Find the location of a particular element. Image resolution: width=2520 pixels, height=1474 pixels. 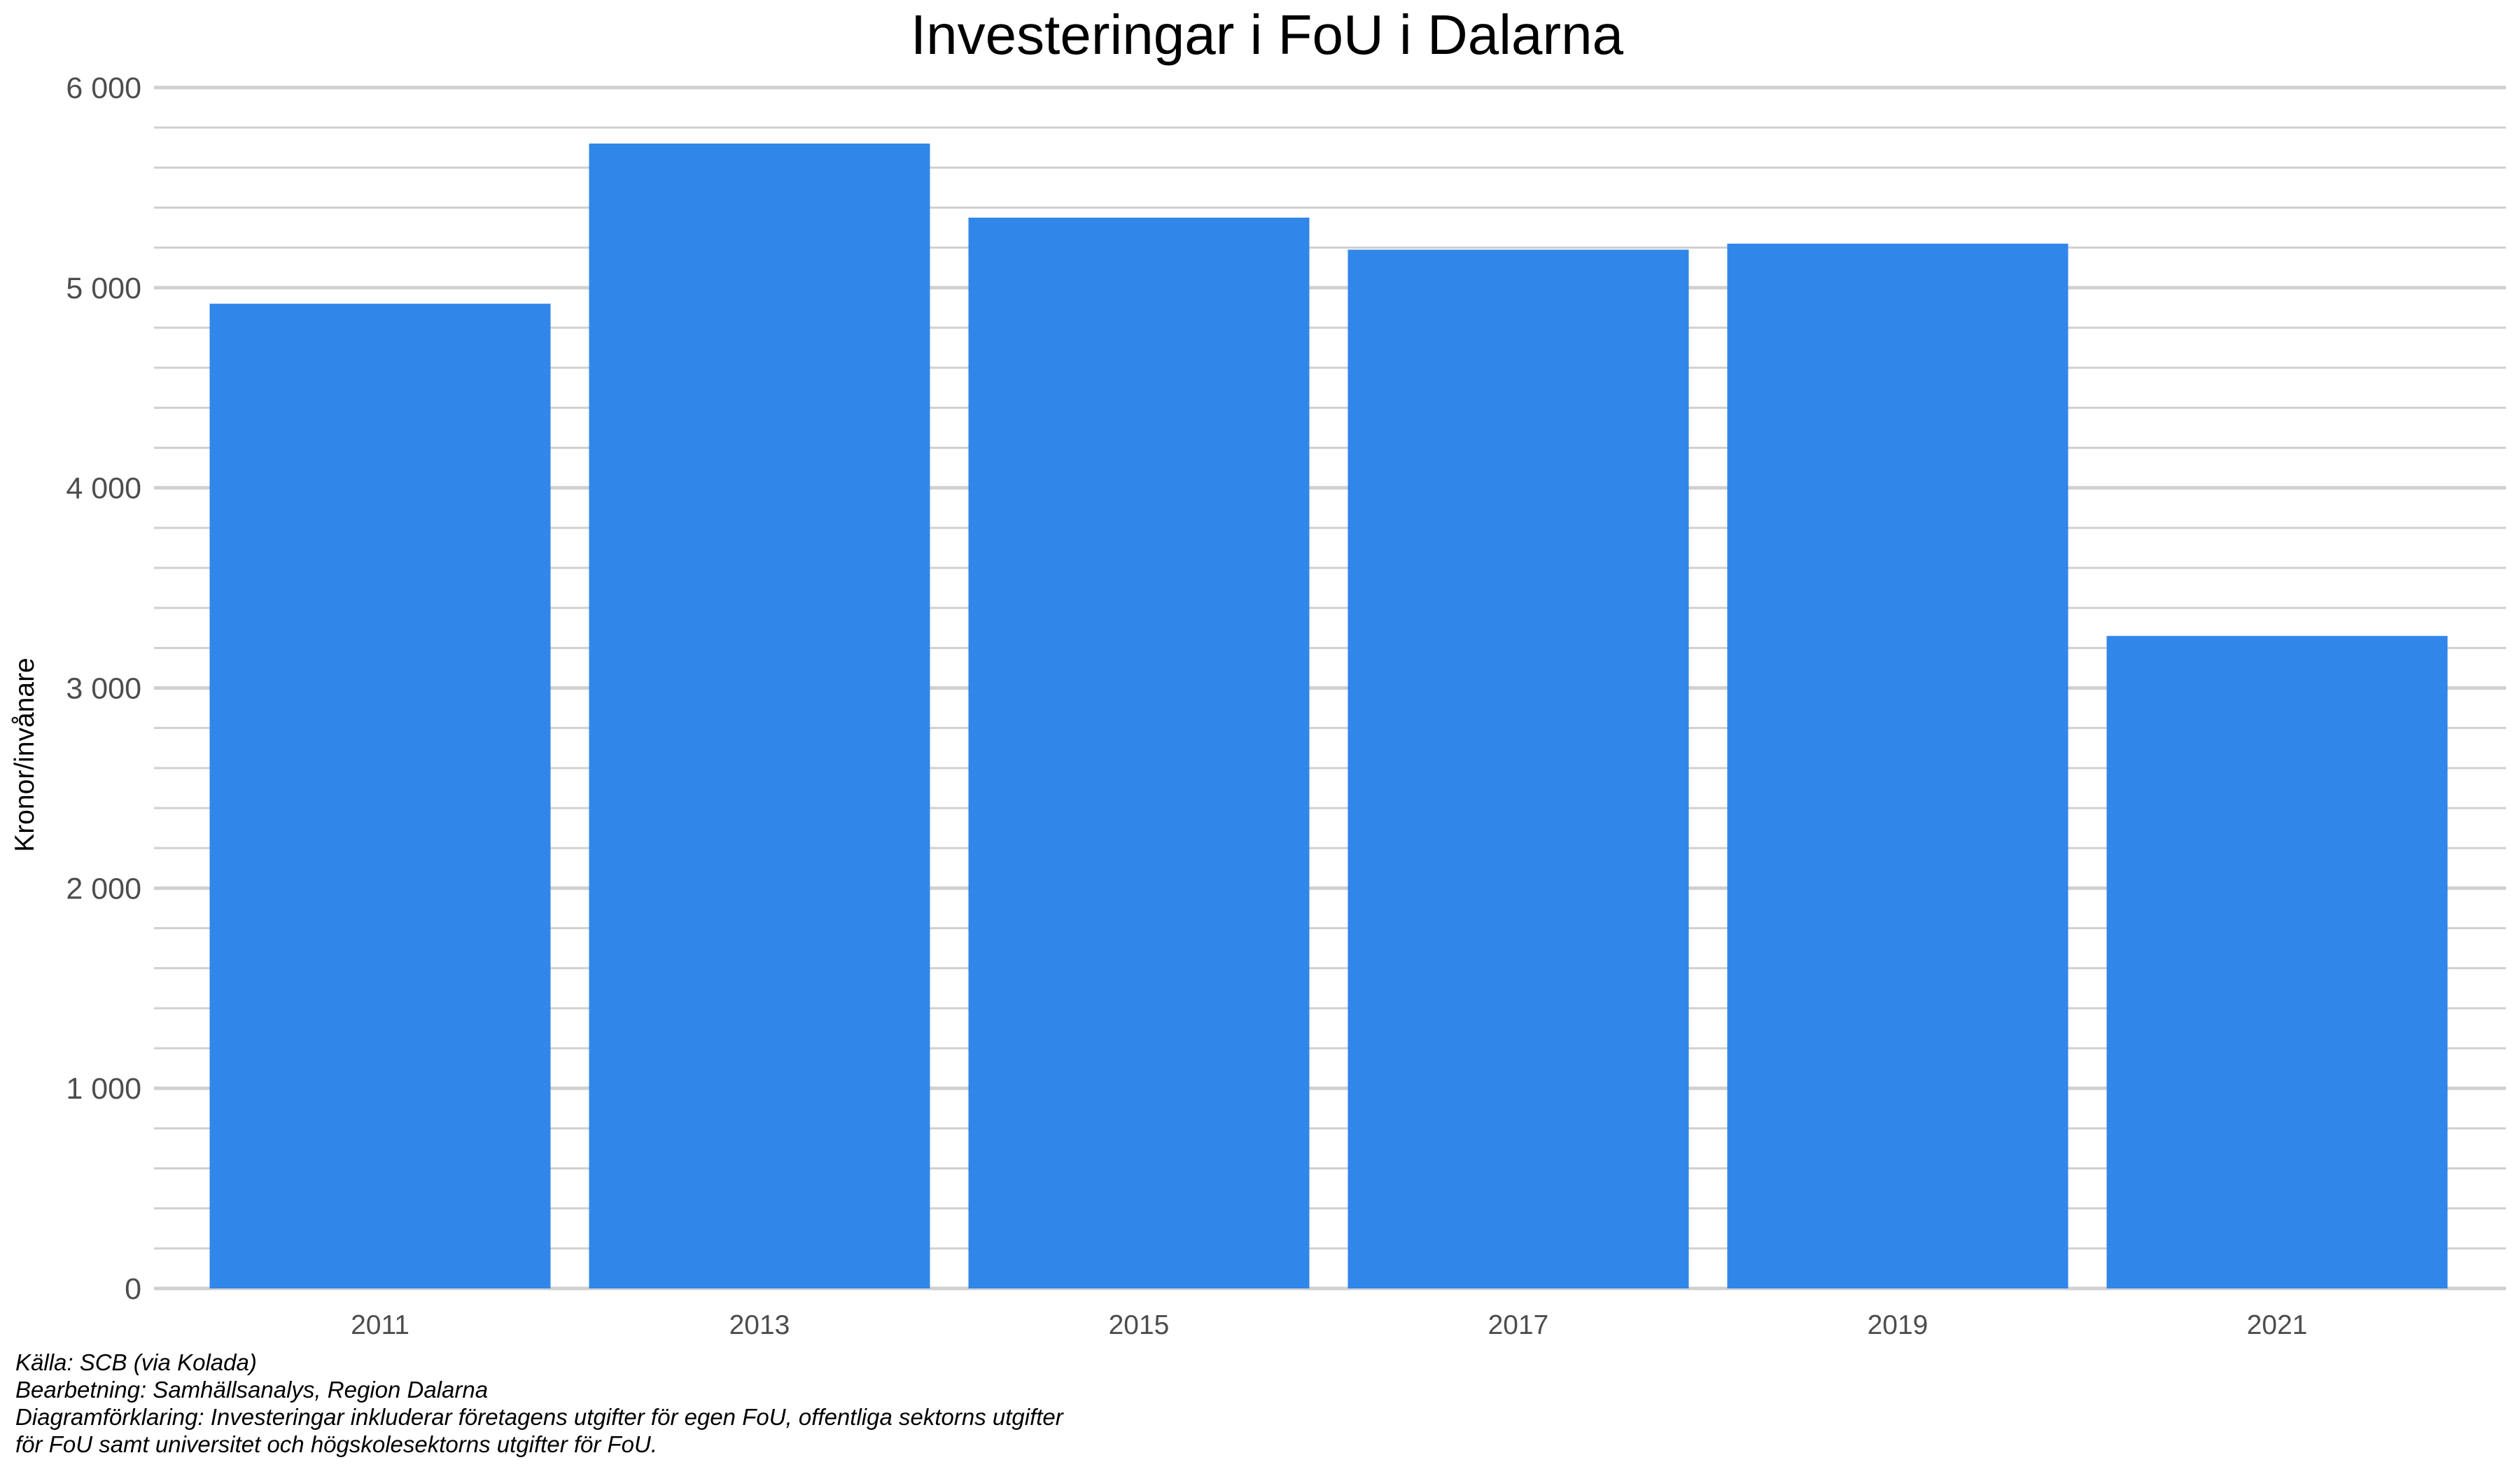

x-tick-label: 2011 is located at coordinates (380, 1325).